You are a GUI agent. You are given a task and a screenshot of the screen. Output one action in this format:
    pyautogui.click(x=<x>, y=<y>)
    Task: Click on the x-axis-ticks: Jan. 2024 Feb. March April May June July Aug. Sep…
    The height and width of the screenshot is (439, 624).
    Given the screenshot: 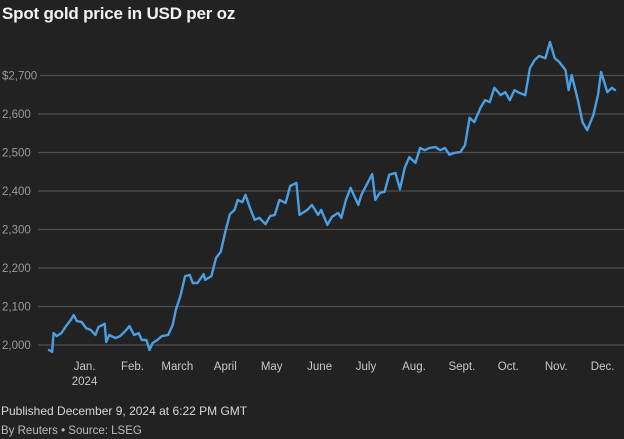 What is the action you would take?
    pyautogui.click(x=343, y=374)
    